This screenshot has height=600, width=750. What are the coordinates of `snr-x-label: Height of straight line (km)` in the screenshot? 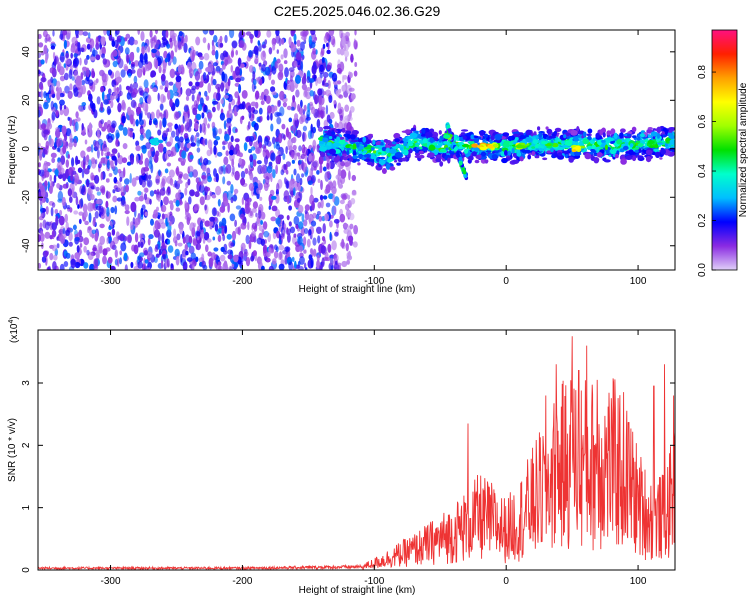 It's located at (357, 590).